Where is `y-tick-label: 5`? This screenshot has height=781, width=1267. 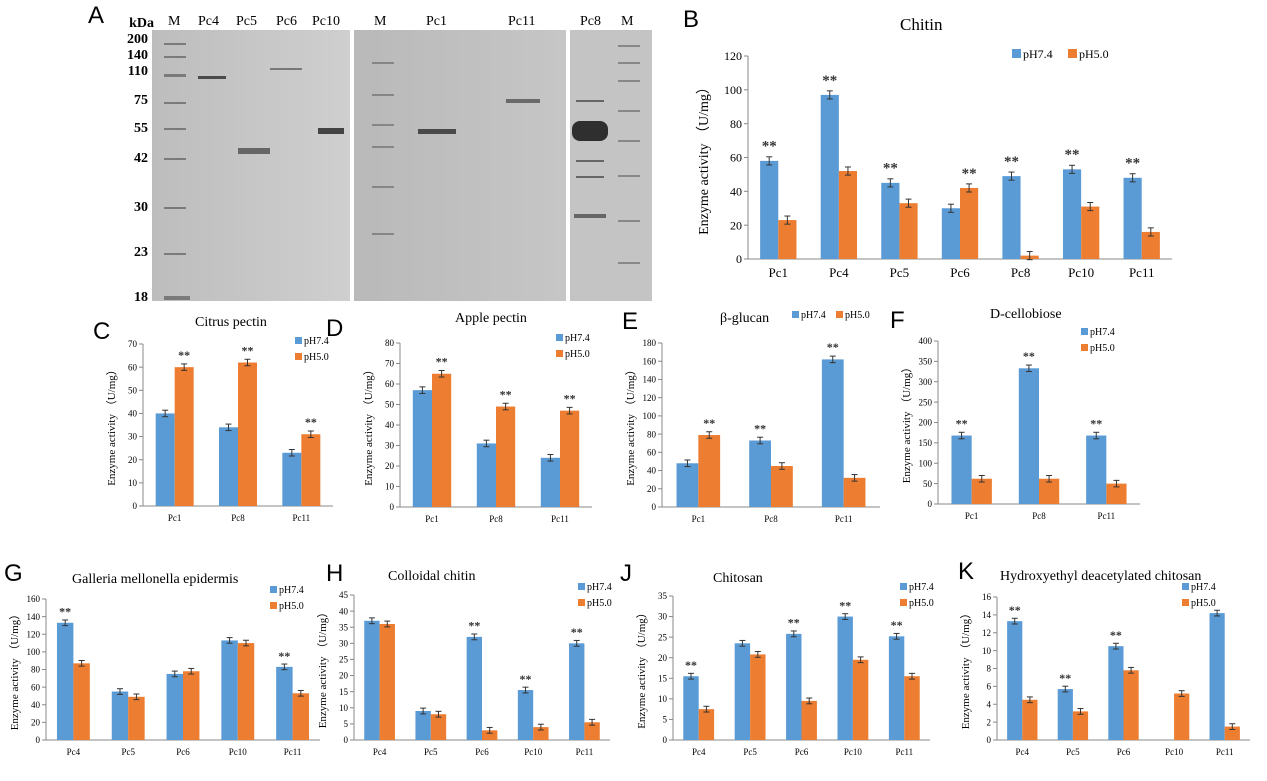 y-tick-label: 5 is located at coordinates (346, 724).